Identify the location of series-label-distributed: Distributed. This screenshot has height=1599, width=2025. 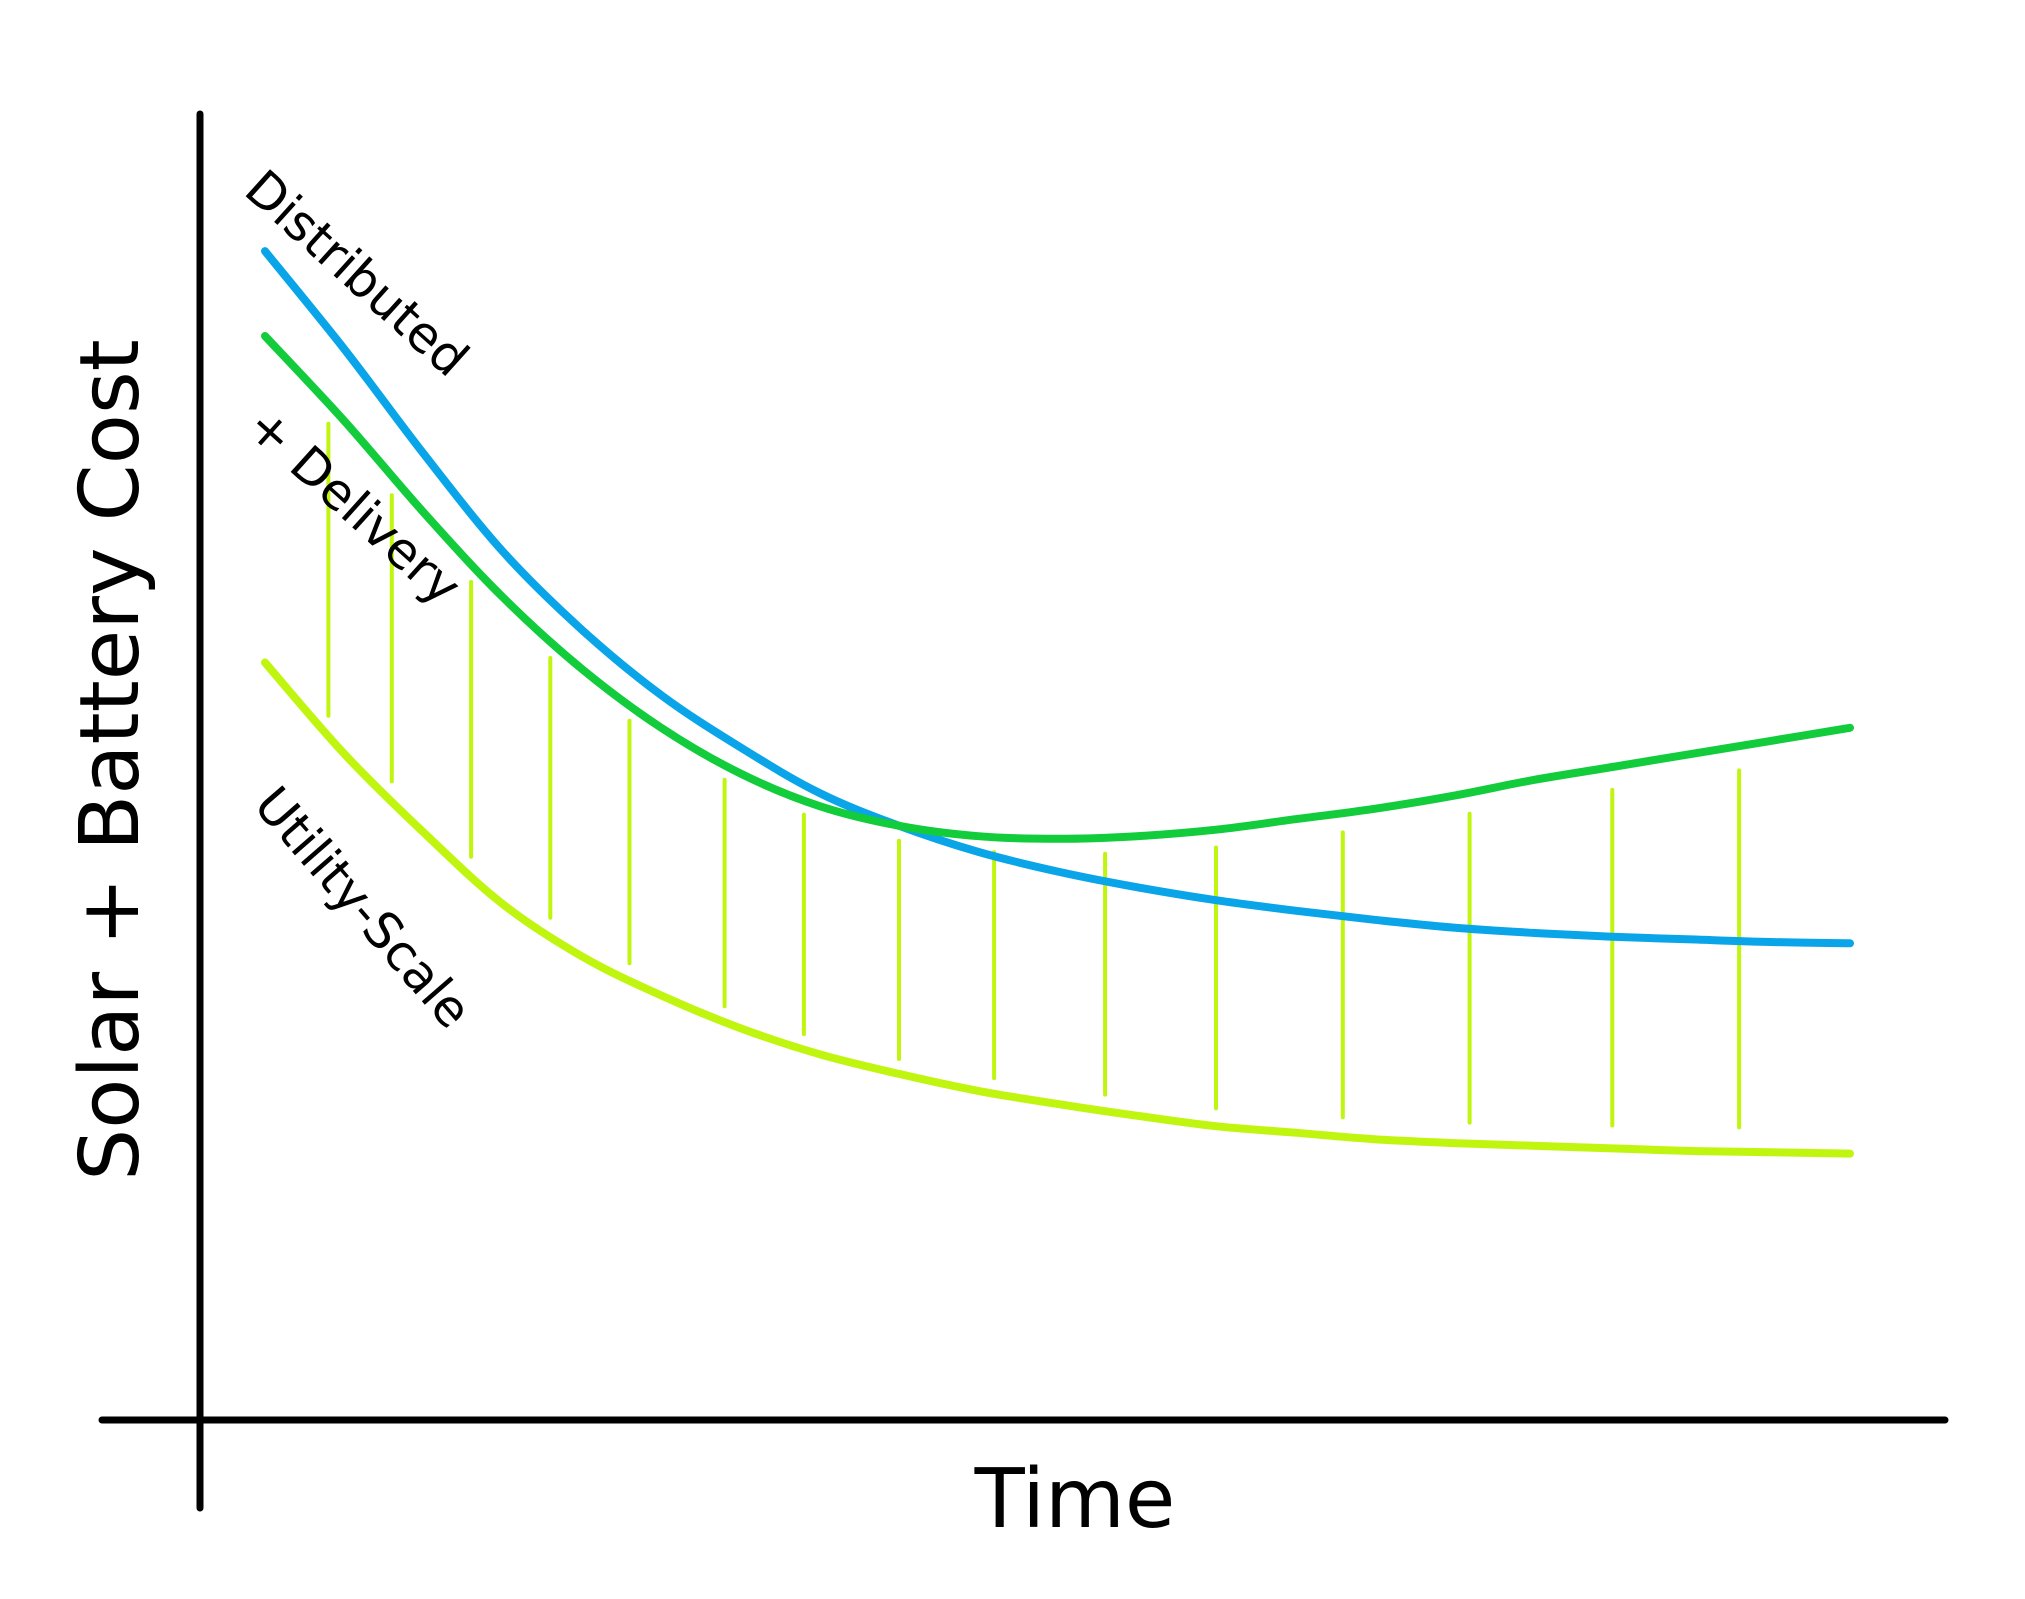
(356, 273).